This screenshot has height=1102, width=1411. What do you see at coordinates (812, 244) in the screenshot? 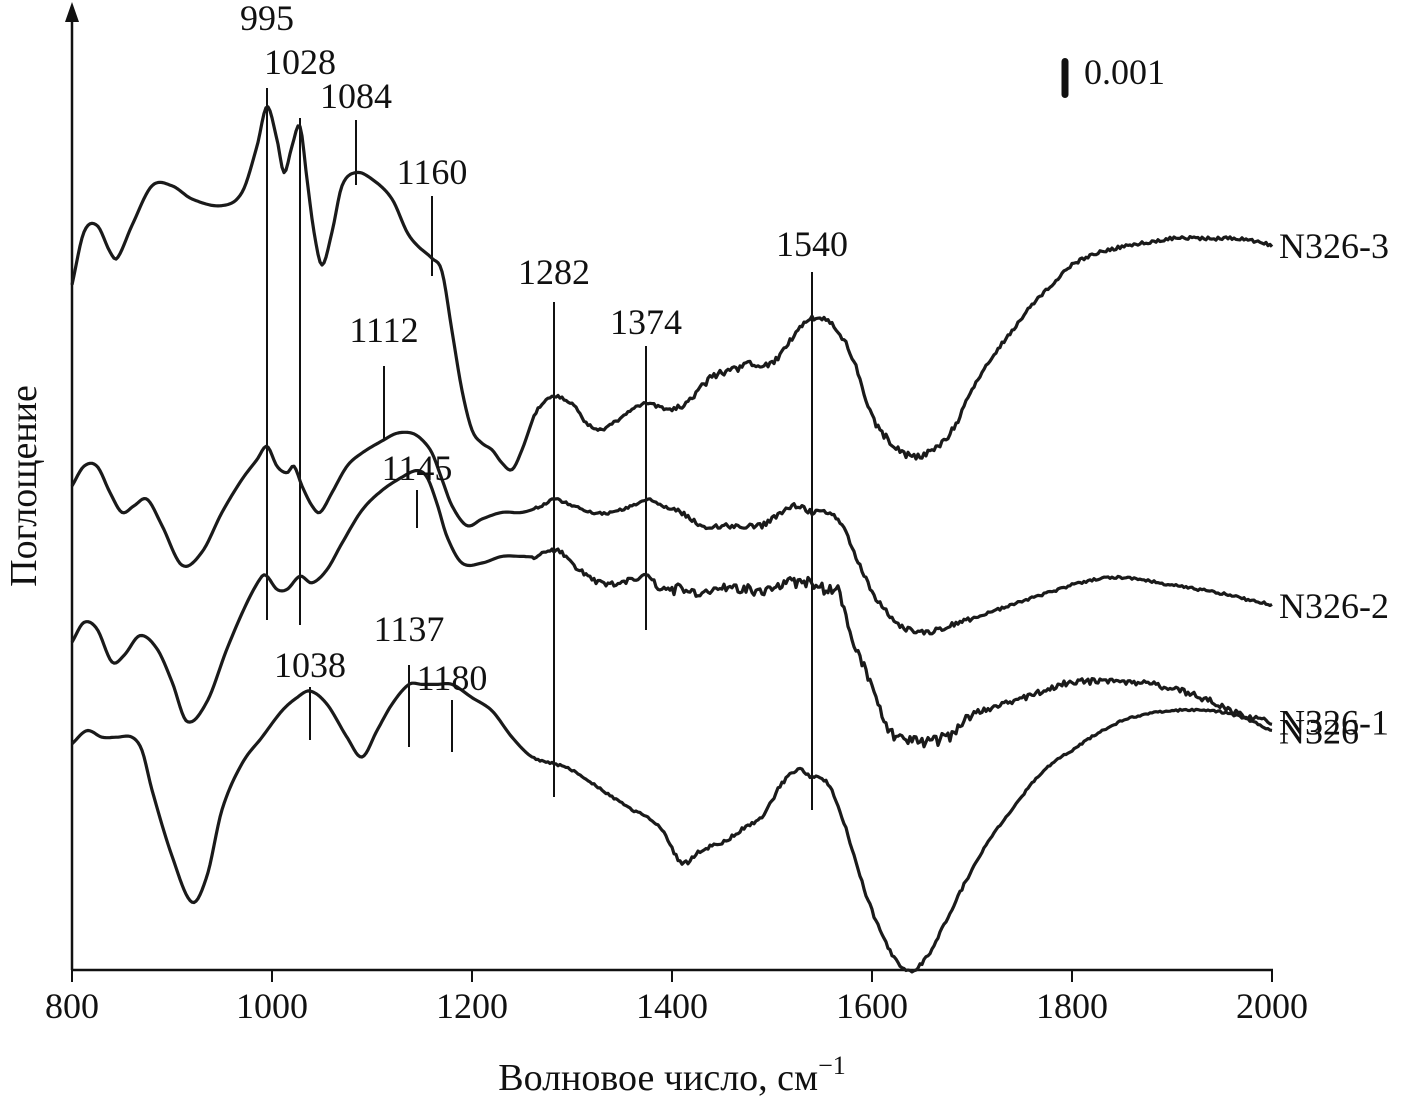
I see `peak-label-1540: 1540` at bounding box center [812, 244].